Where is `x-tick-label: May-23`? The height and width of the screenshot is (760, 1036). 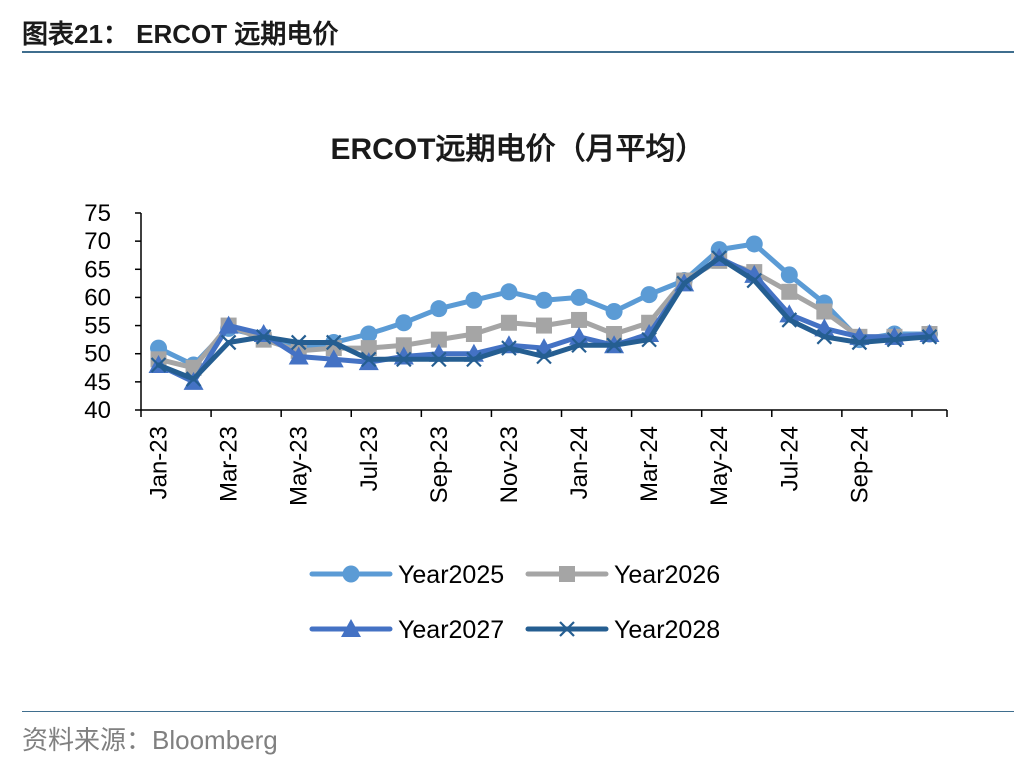
x-tick-label: May-23 is located at coordinates (299, 466).